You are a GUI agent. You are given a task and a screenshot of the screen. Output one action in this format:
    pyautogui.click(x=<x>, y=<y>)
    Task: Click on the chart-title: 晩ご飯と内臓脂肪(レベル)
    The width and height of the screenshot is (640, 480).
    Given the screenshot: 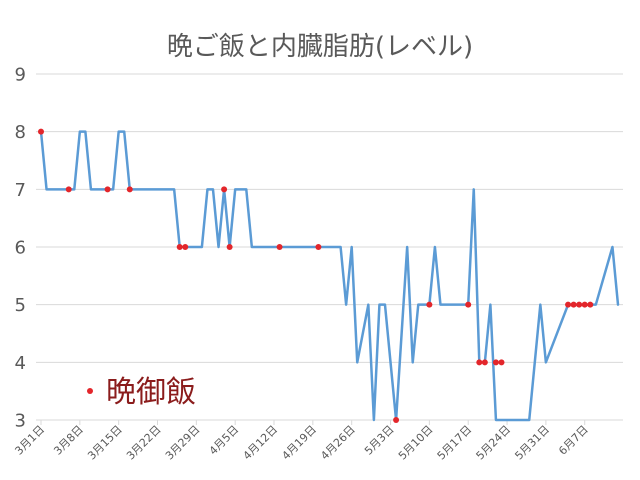 What is the action you would take?
    pyautogui.click(x=320, y=47)
    